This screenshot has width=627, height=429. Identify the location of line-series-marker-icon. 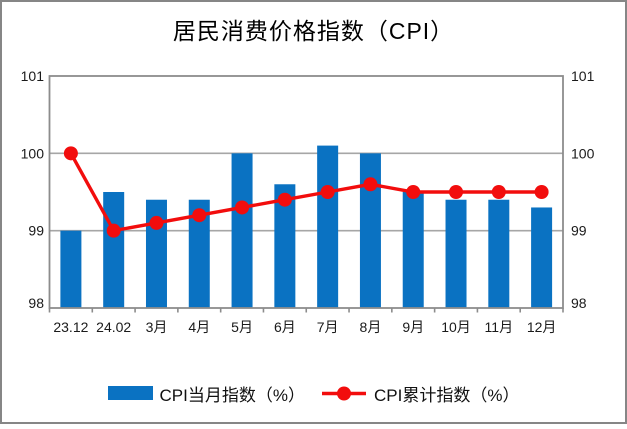
(344, 393).